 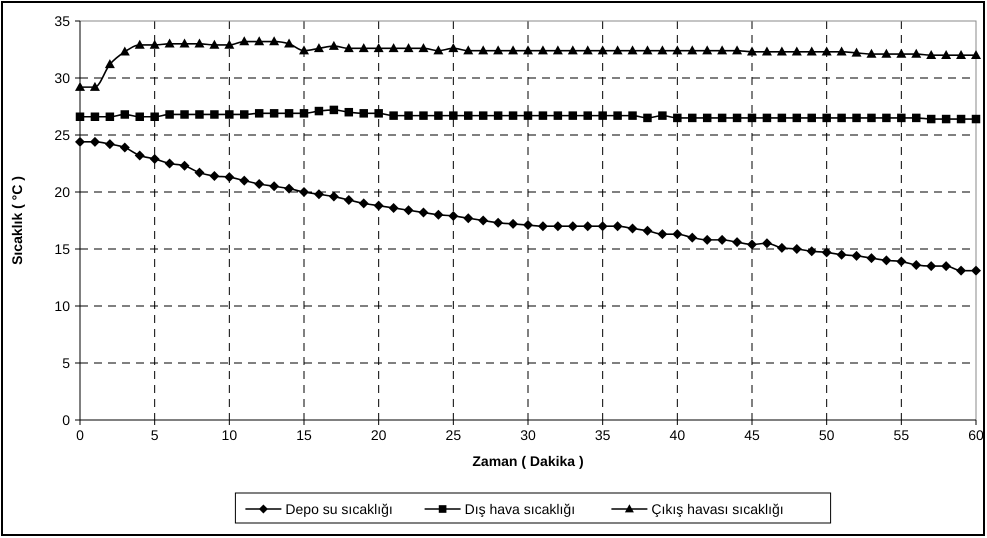 What do you see at coordinates (826, 435) in the screenshot?
I see `x-tick-label: 50` at bounding box center [826, 435].